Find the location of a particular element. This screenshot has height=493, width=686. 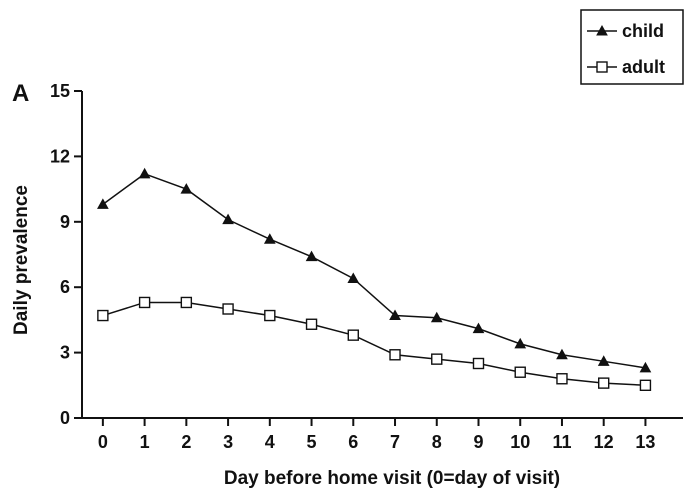

legend-label-adult: adult is located at coordinates (643, 67).